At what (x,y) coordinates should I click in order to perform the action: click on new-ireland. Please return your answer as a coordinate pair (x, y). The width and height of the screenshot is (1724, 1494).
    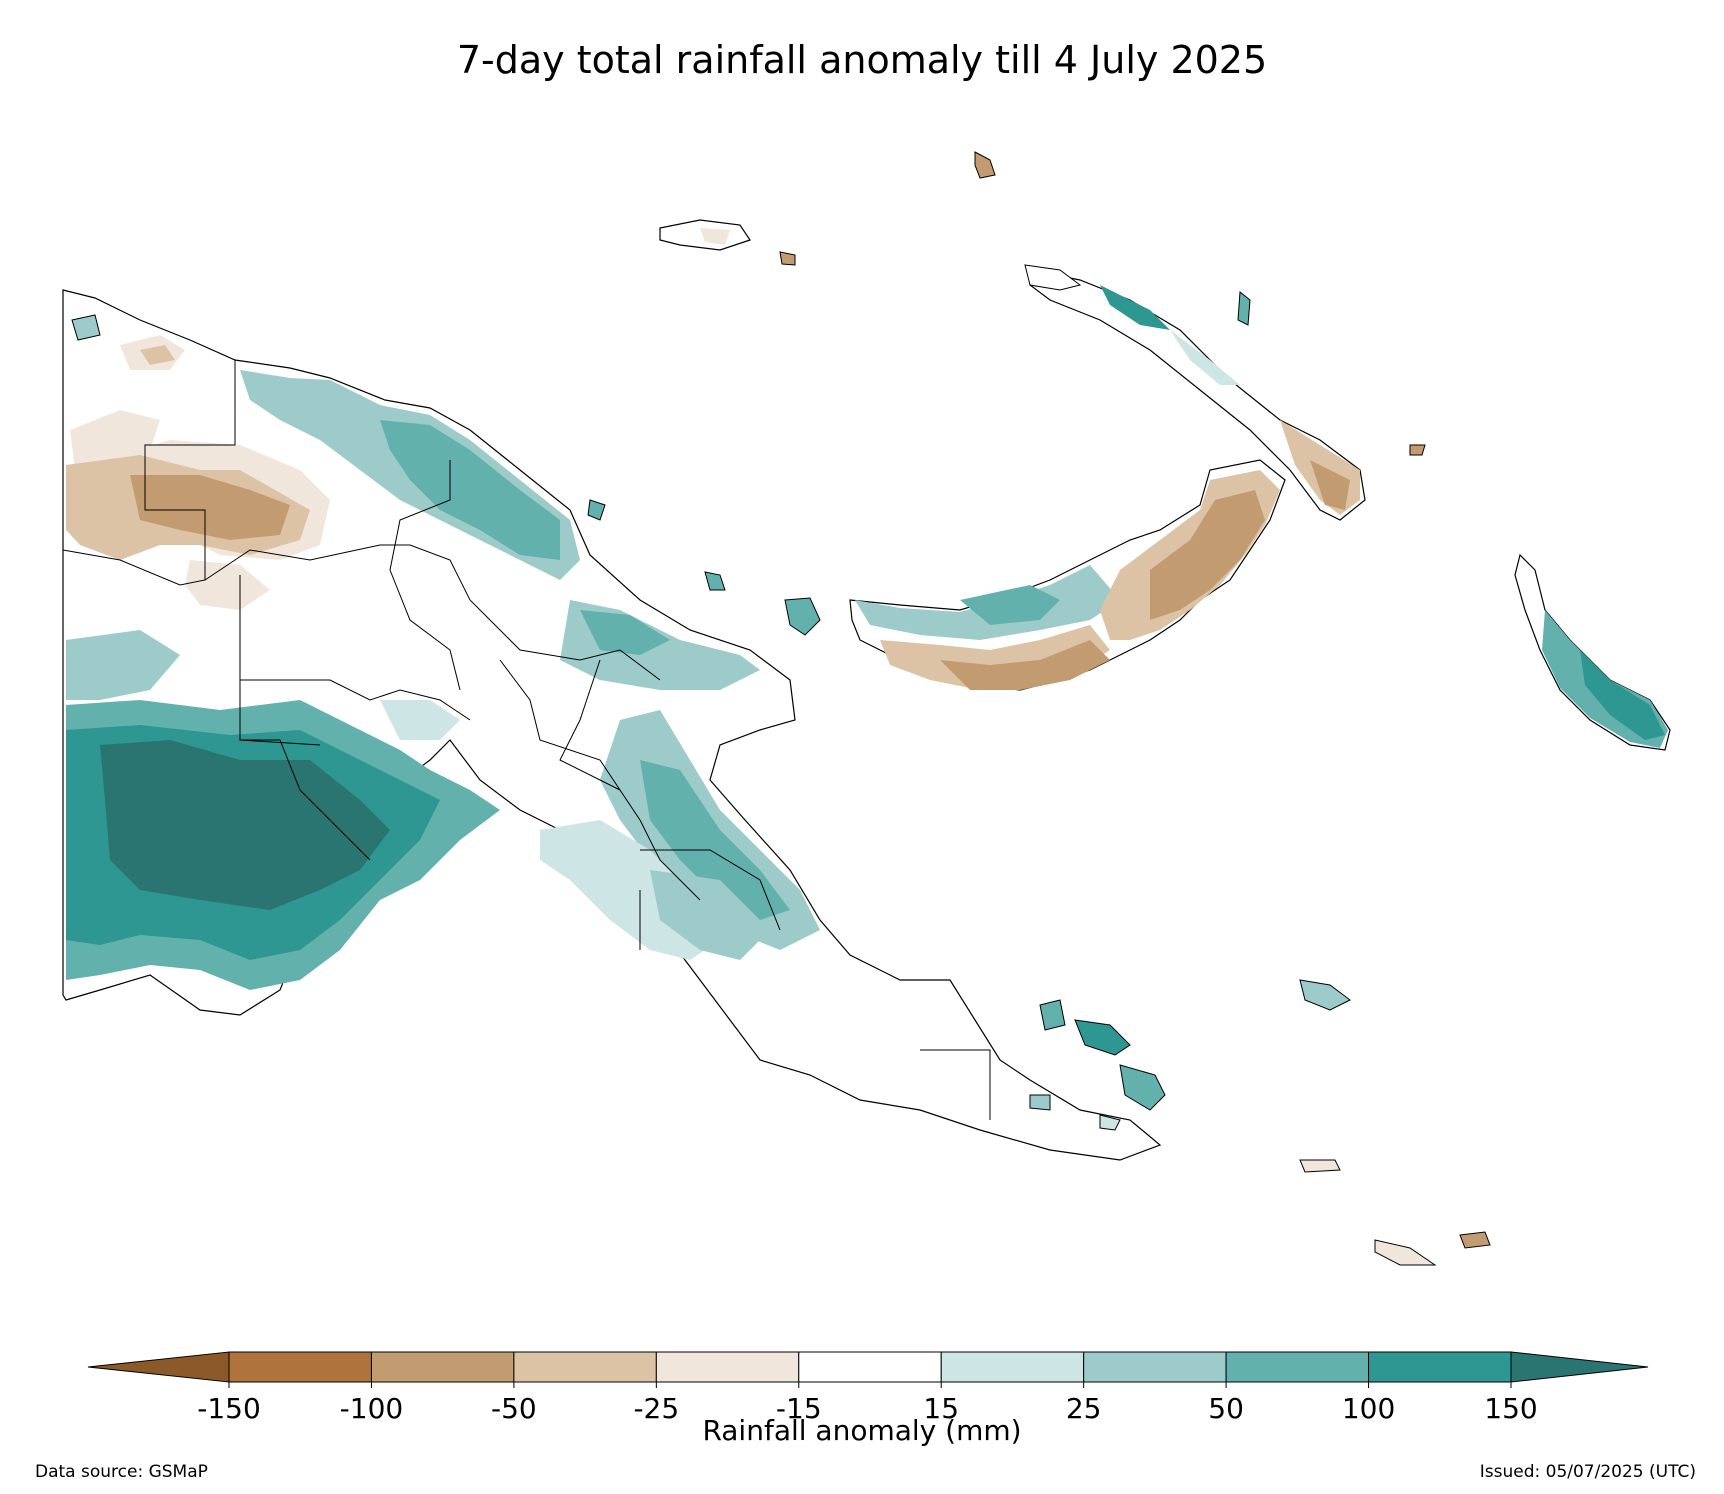
    Looking at the image, I should click on (1197, 395).